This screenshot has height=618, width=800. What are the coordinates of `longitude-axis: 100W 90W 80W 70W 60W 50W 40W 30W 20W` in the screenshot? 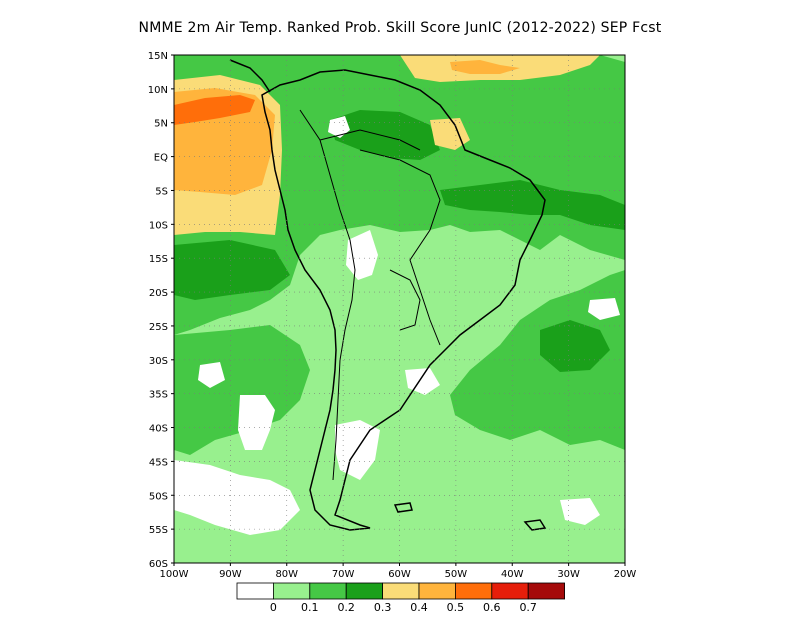 It's located at (398, 571).